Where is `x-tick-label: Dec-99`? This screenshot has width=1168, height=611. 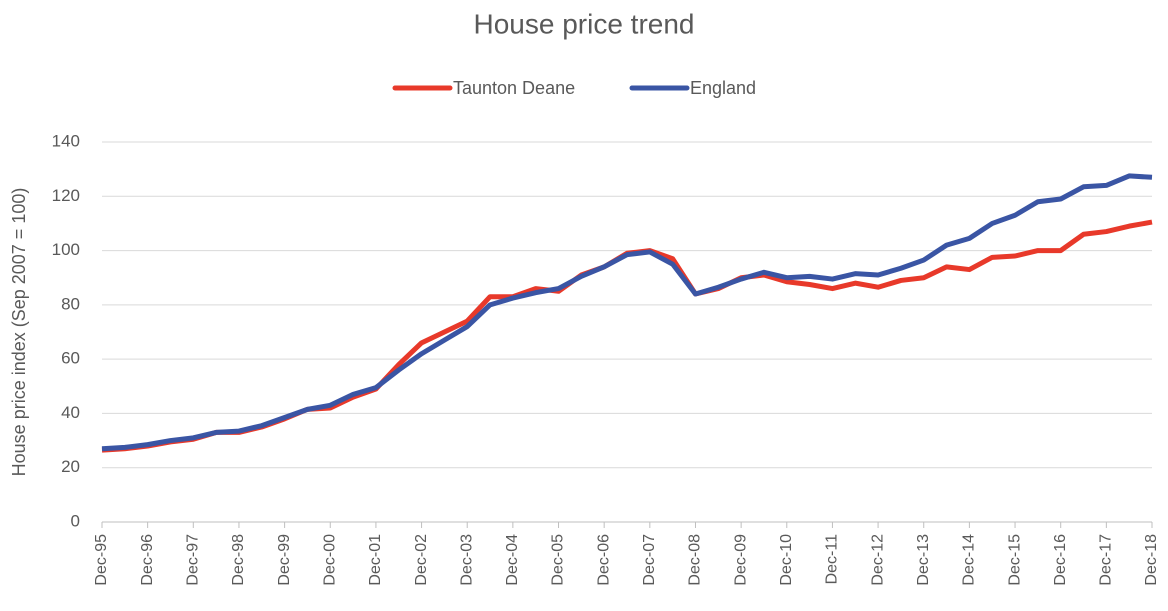 x-tick-label: Dec-99 is located at coordinates (284, 560).